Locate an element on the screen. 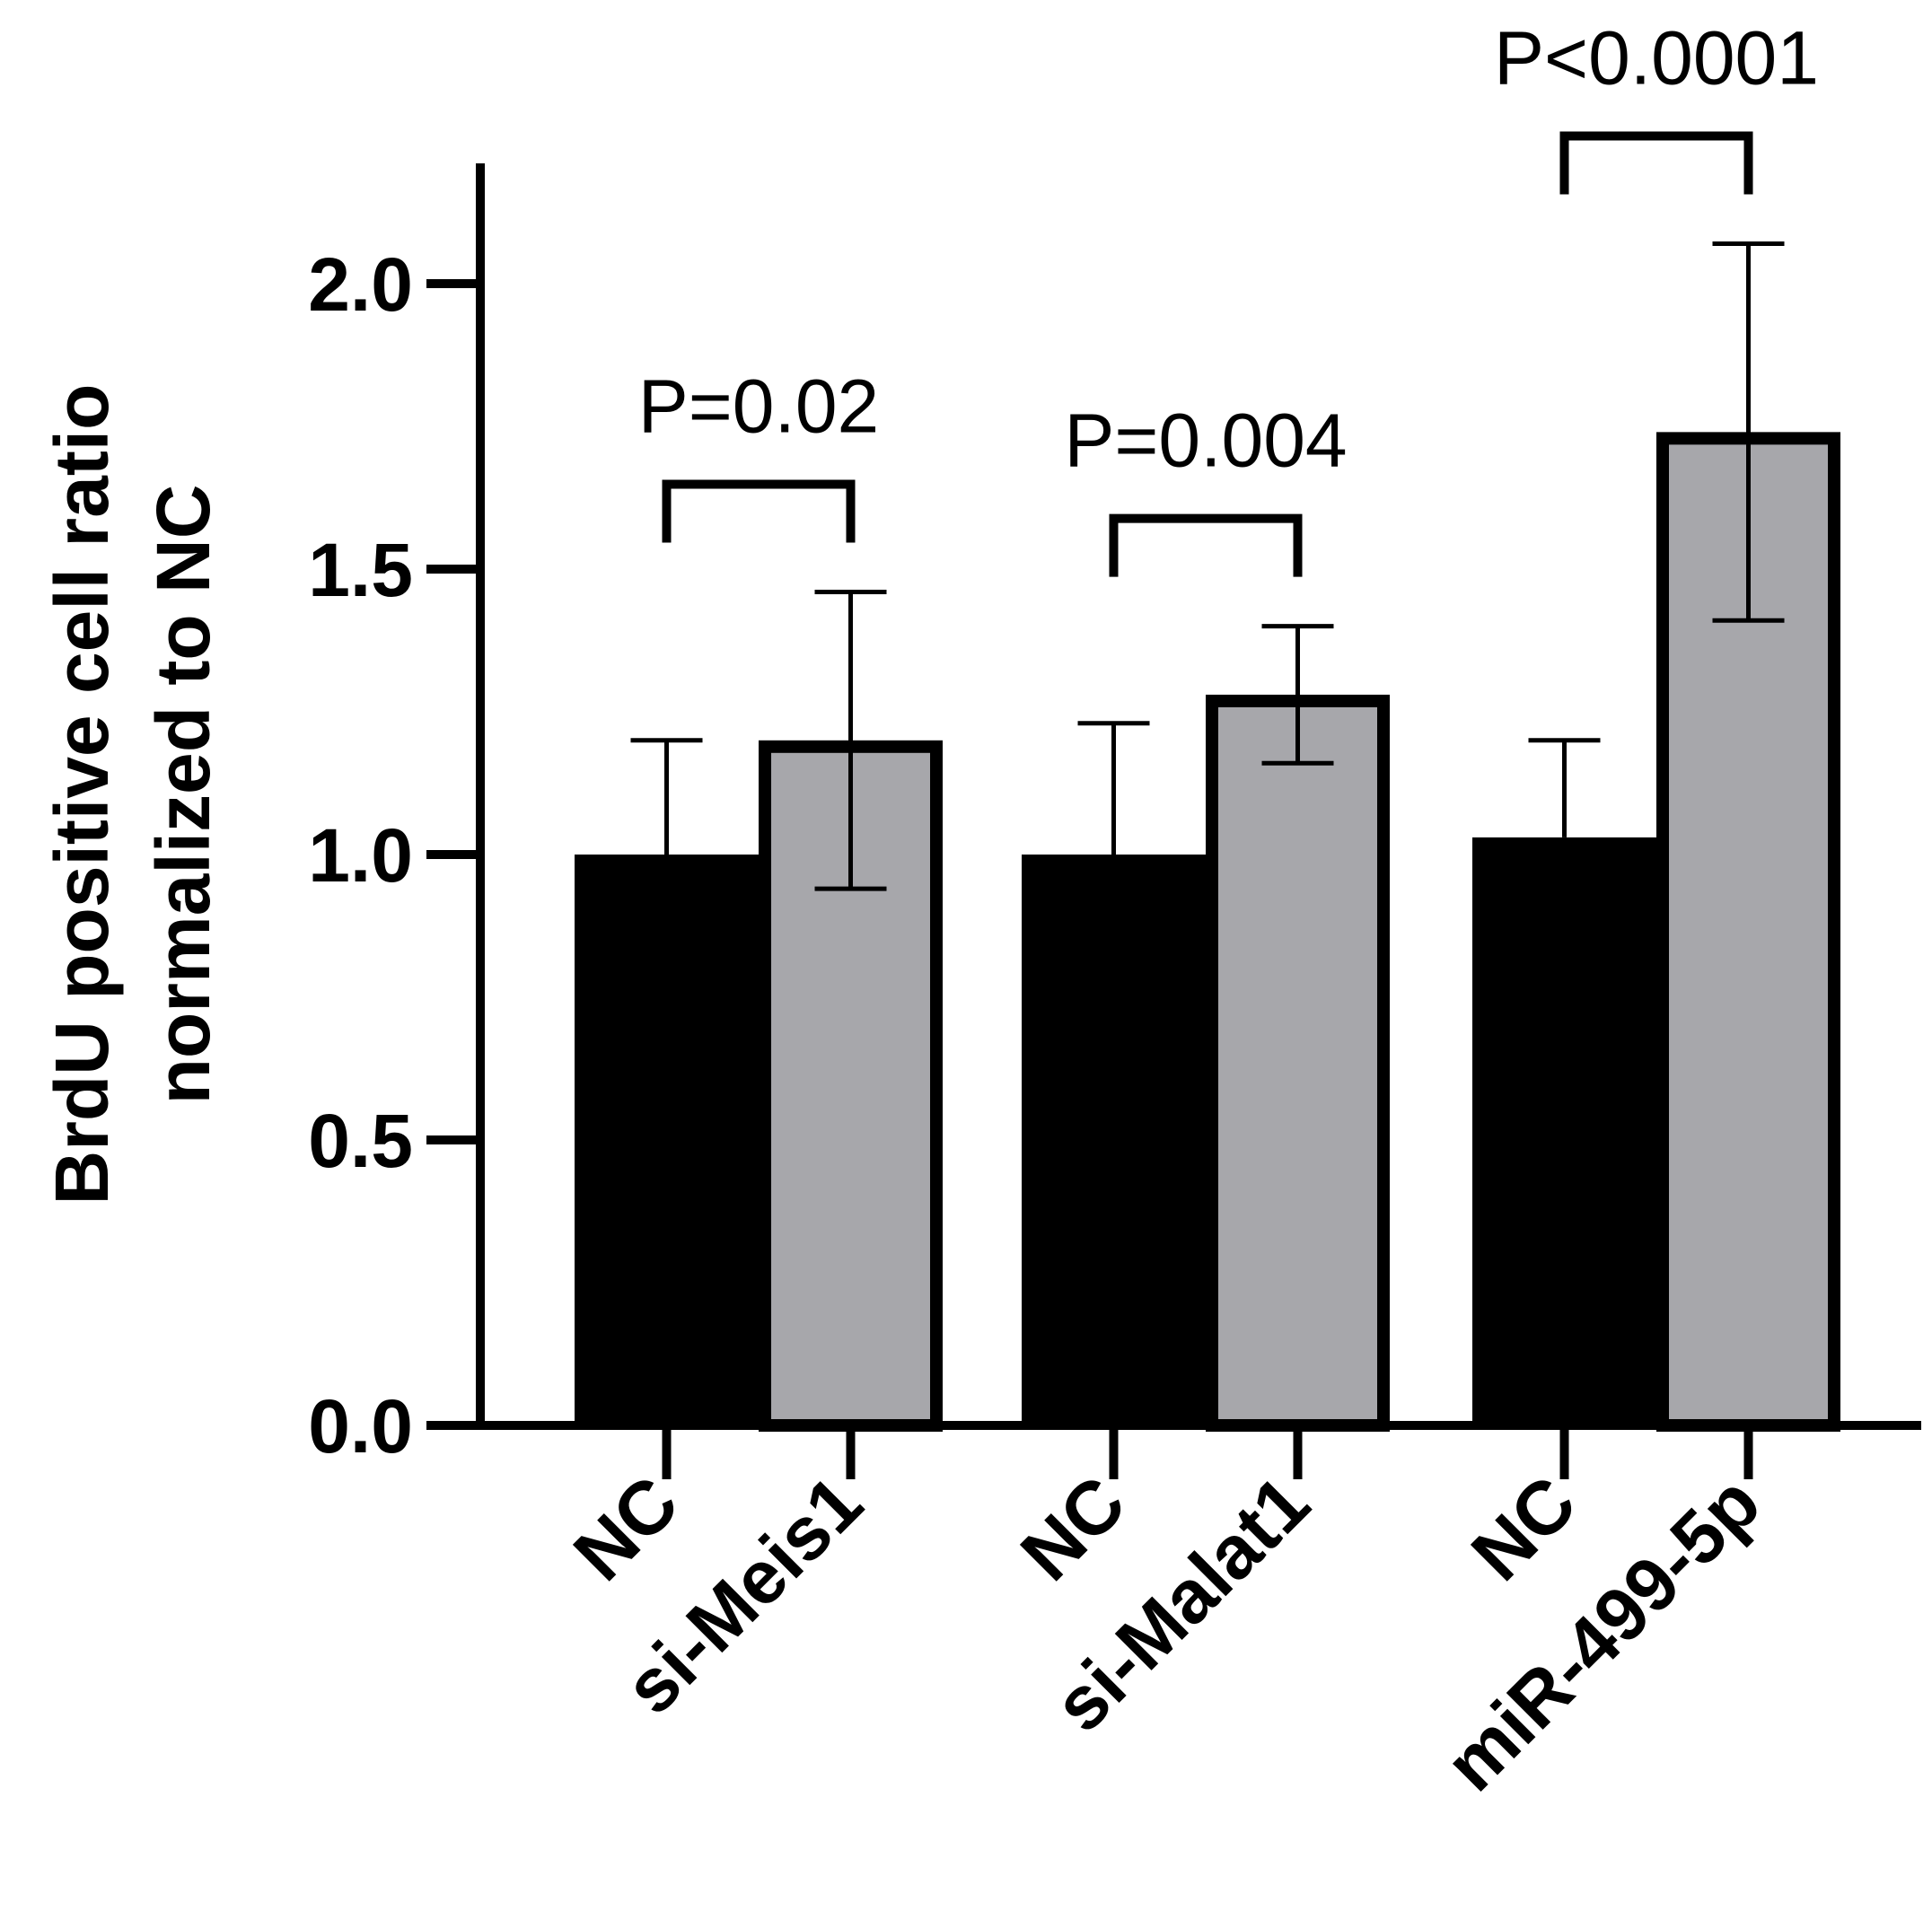 Image resolution: width=1932 pixels, height=1920 pixels. p-value-label: P<0.0001 is located at coordinates (1656, 57).